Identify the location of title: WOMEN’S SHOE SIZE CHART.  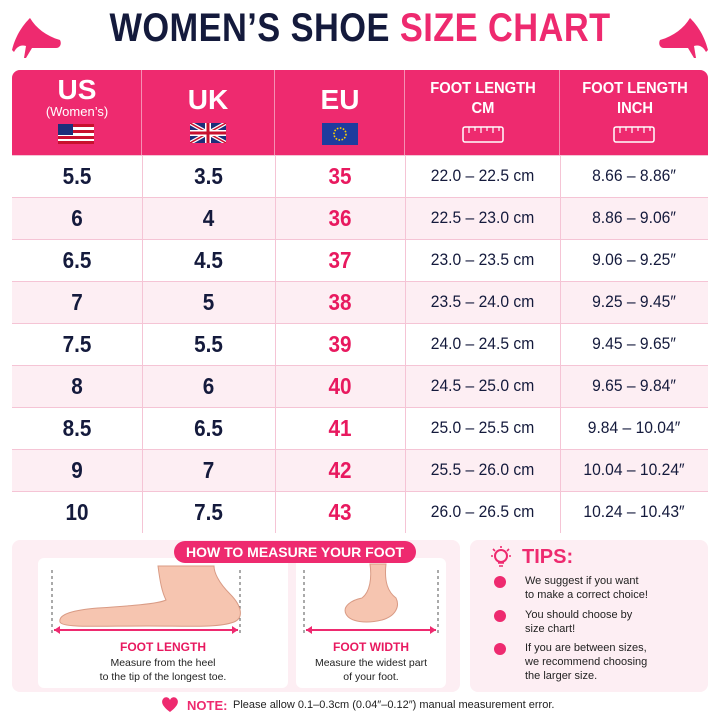
(359, 28).